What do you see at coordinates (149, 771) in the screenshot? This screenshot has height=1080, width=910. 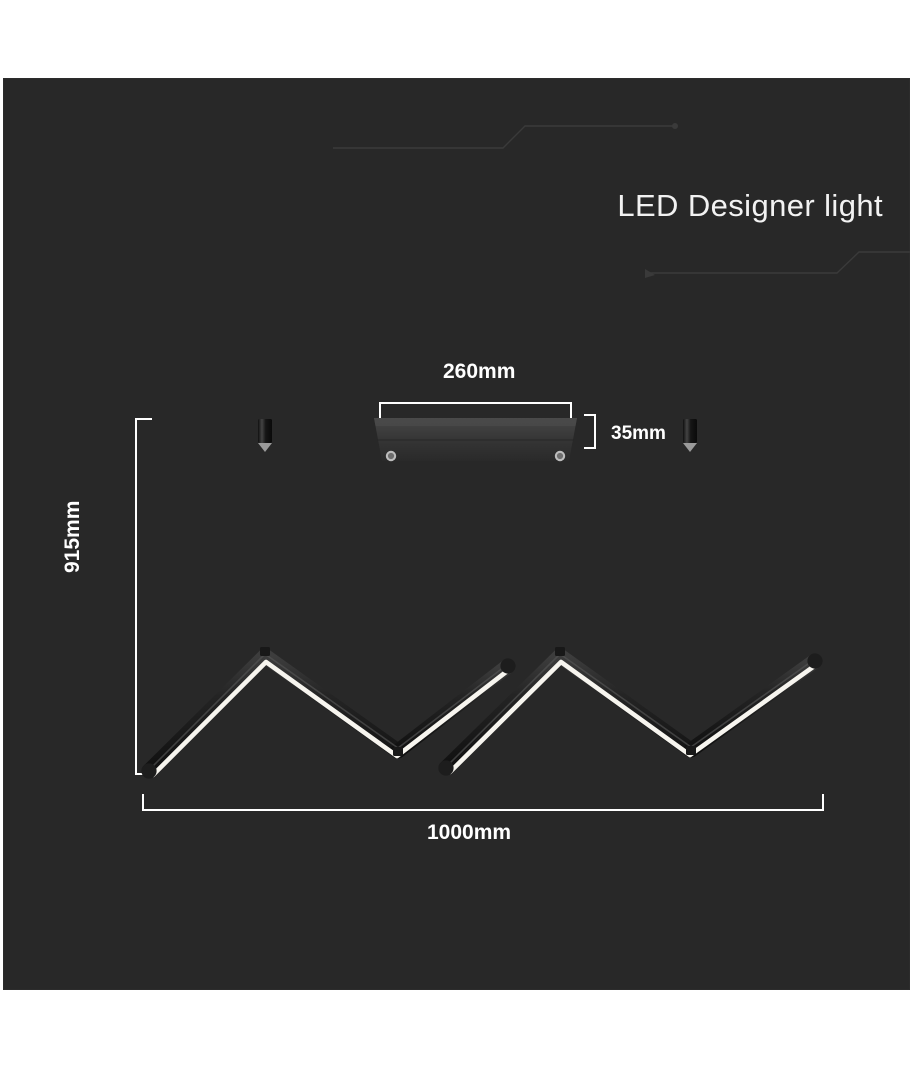 I see `arm-left-endcap-start` at bounding box center [149, 771].